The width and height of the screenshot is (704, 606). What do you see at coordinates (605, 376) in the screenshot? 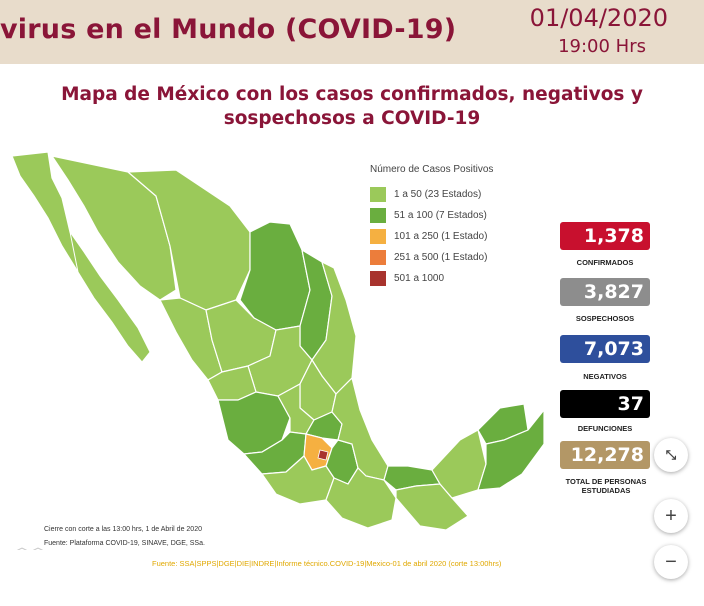
I see `negative-label: NEGATIVOS` at bounding box center [605, 376].